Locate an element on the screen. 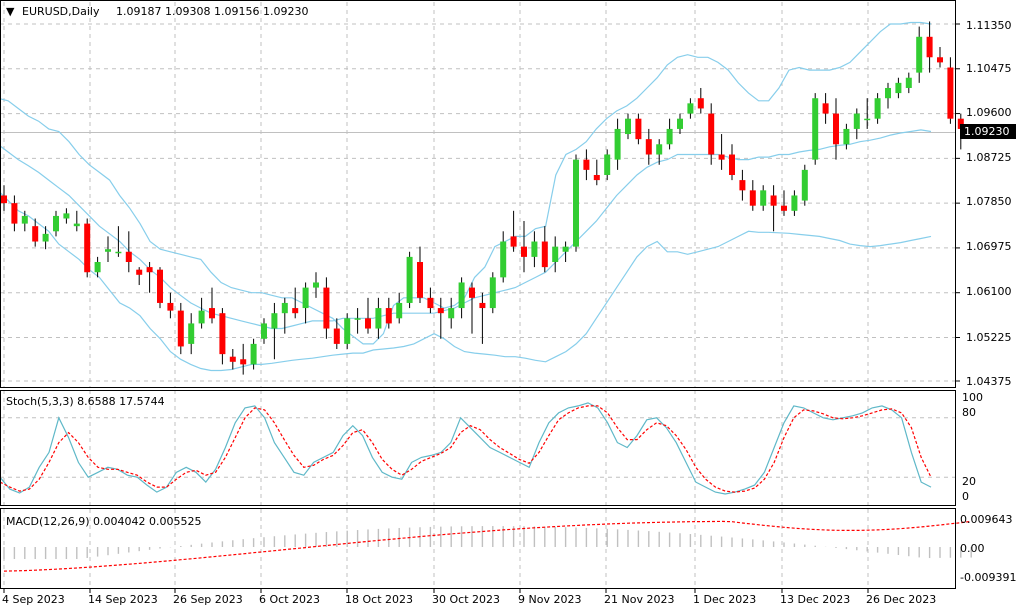 This screenshot has width=1024, height=615. price-tick: 1.10475 is located at coordinates (989, 68).